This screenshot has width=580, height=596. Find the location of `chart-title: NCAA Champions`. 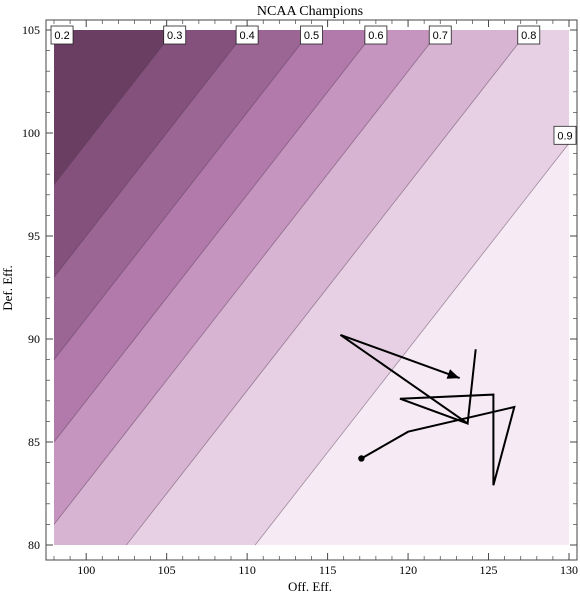

chart-title: NCAA Champions is located at coordinates (310, 11).